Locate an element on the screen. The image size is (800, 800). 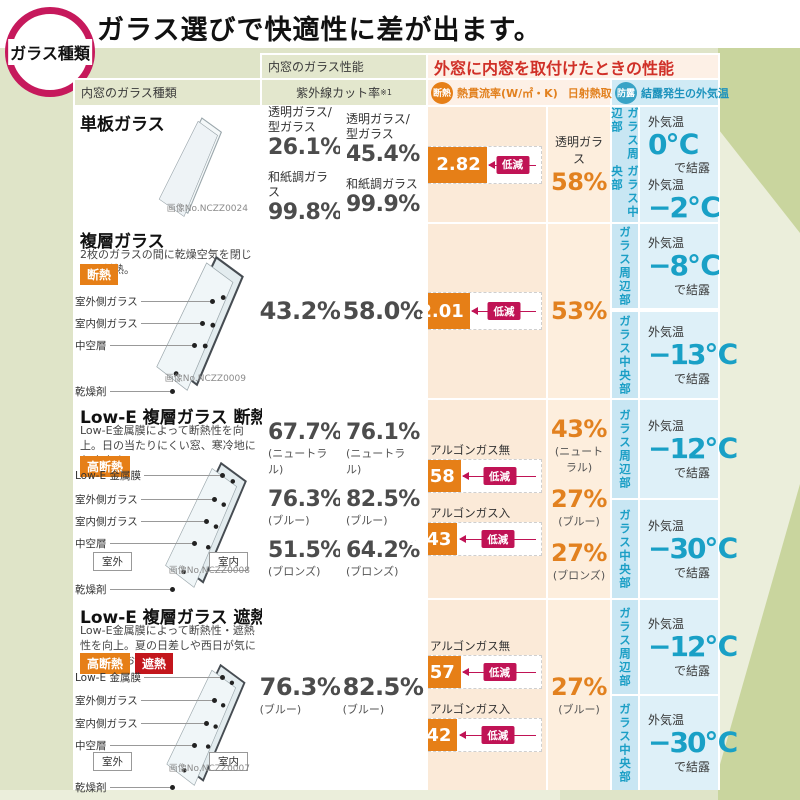
heatflow-value: 1.57 is located at coordinates (432, 672).